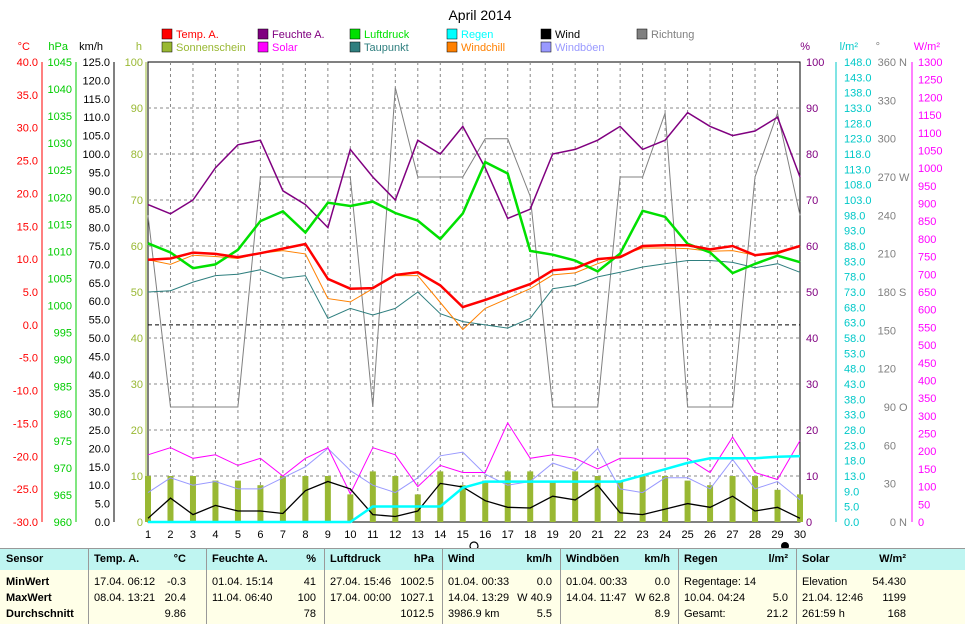 The height and width of the screenshot is (624, 965). I want to click on rain-tick-label: 123.0, so click(858, 140).